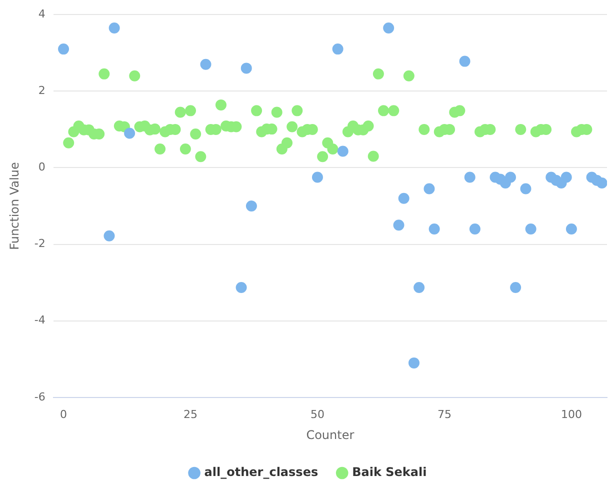 Image resolution: width=613 pixels, height=495 pixels. I want to click on x-tick-label: 75, so click(444, 414).